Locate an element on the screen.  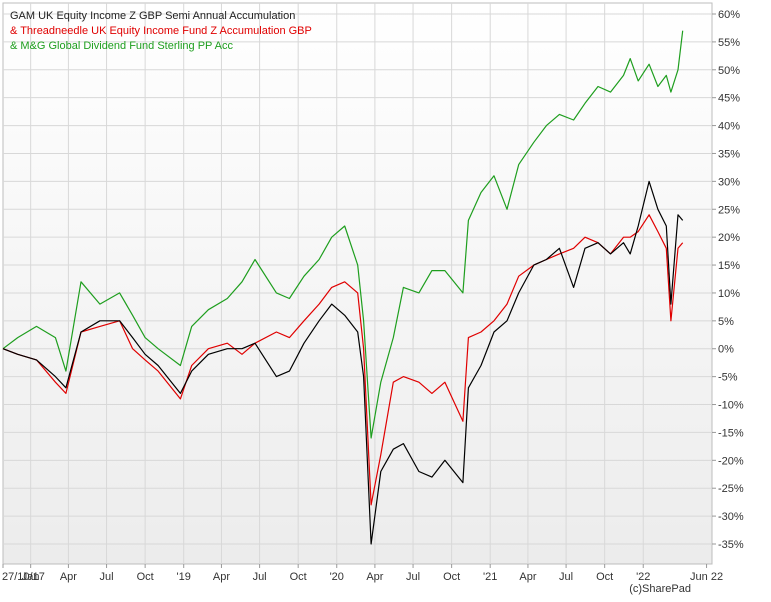
x-tick-label: '19 is located at coordinates (184, 577).